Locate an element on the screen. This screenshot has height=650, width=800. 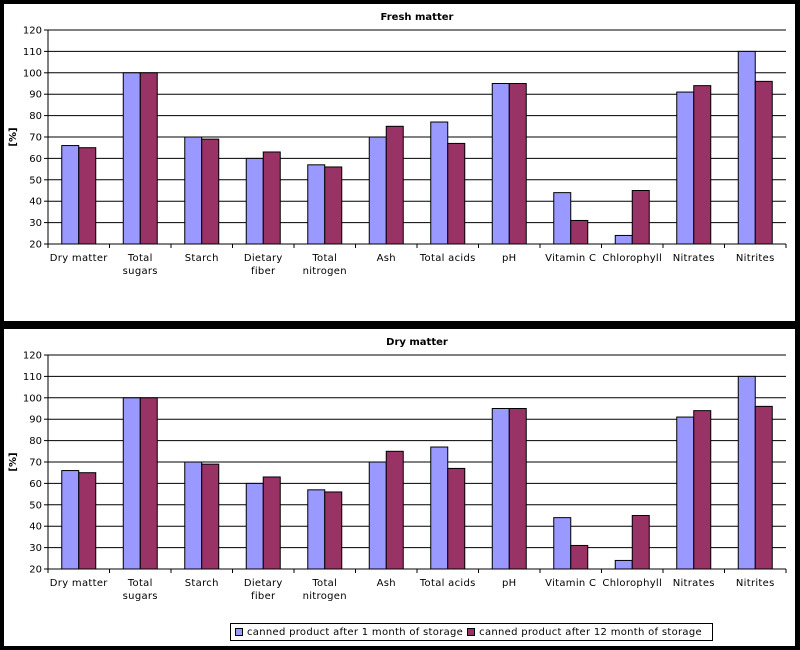
legend-label-1-month: canned product after 1 month of storage is located at coordinates (355, 632).